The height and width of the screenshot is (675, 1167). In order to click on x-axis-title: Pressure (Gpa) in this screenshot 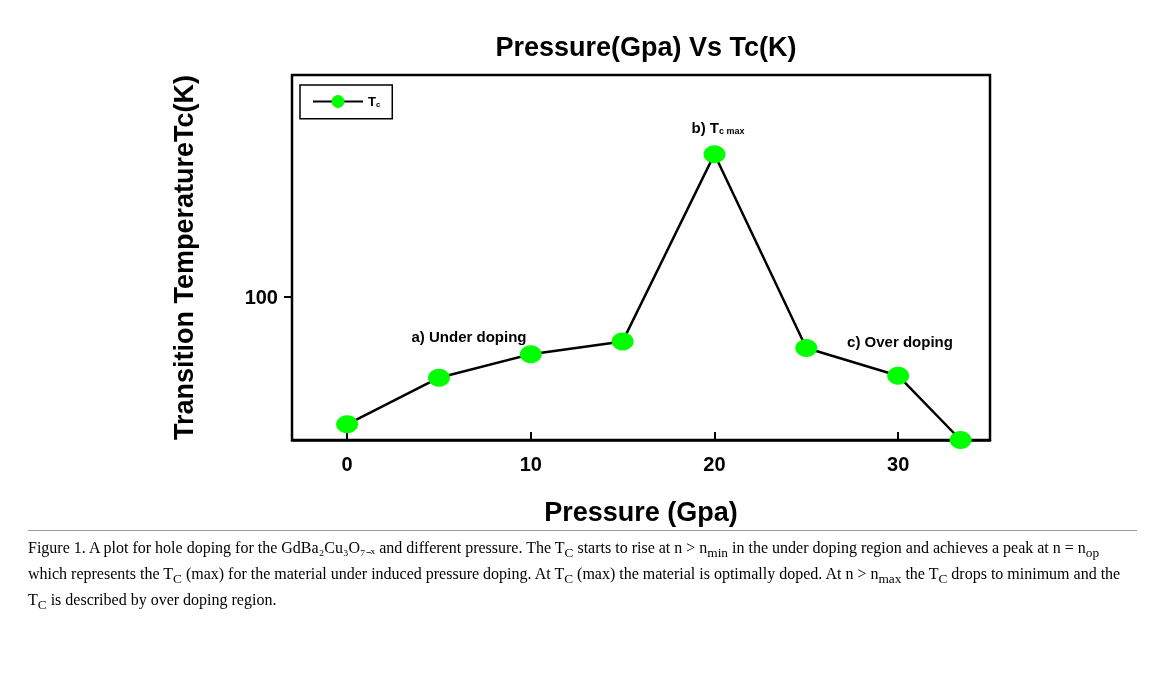, I will do `click(641, 511)`.